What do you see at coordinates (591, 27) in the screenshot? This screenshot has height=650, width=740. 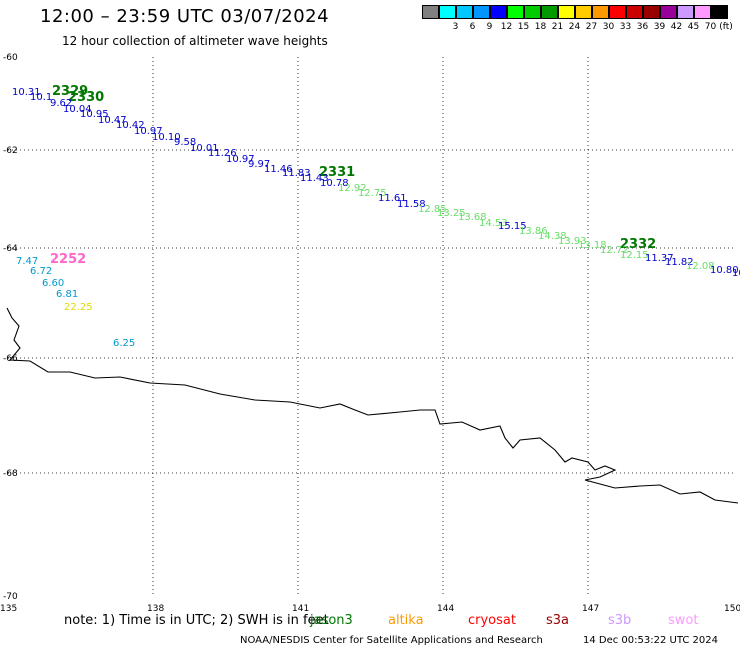 I see `colorbar-label: 27` at bounding box center [591, 27].